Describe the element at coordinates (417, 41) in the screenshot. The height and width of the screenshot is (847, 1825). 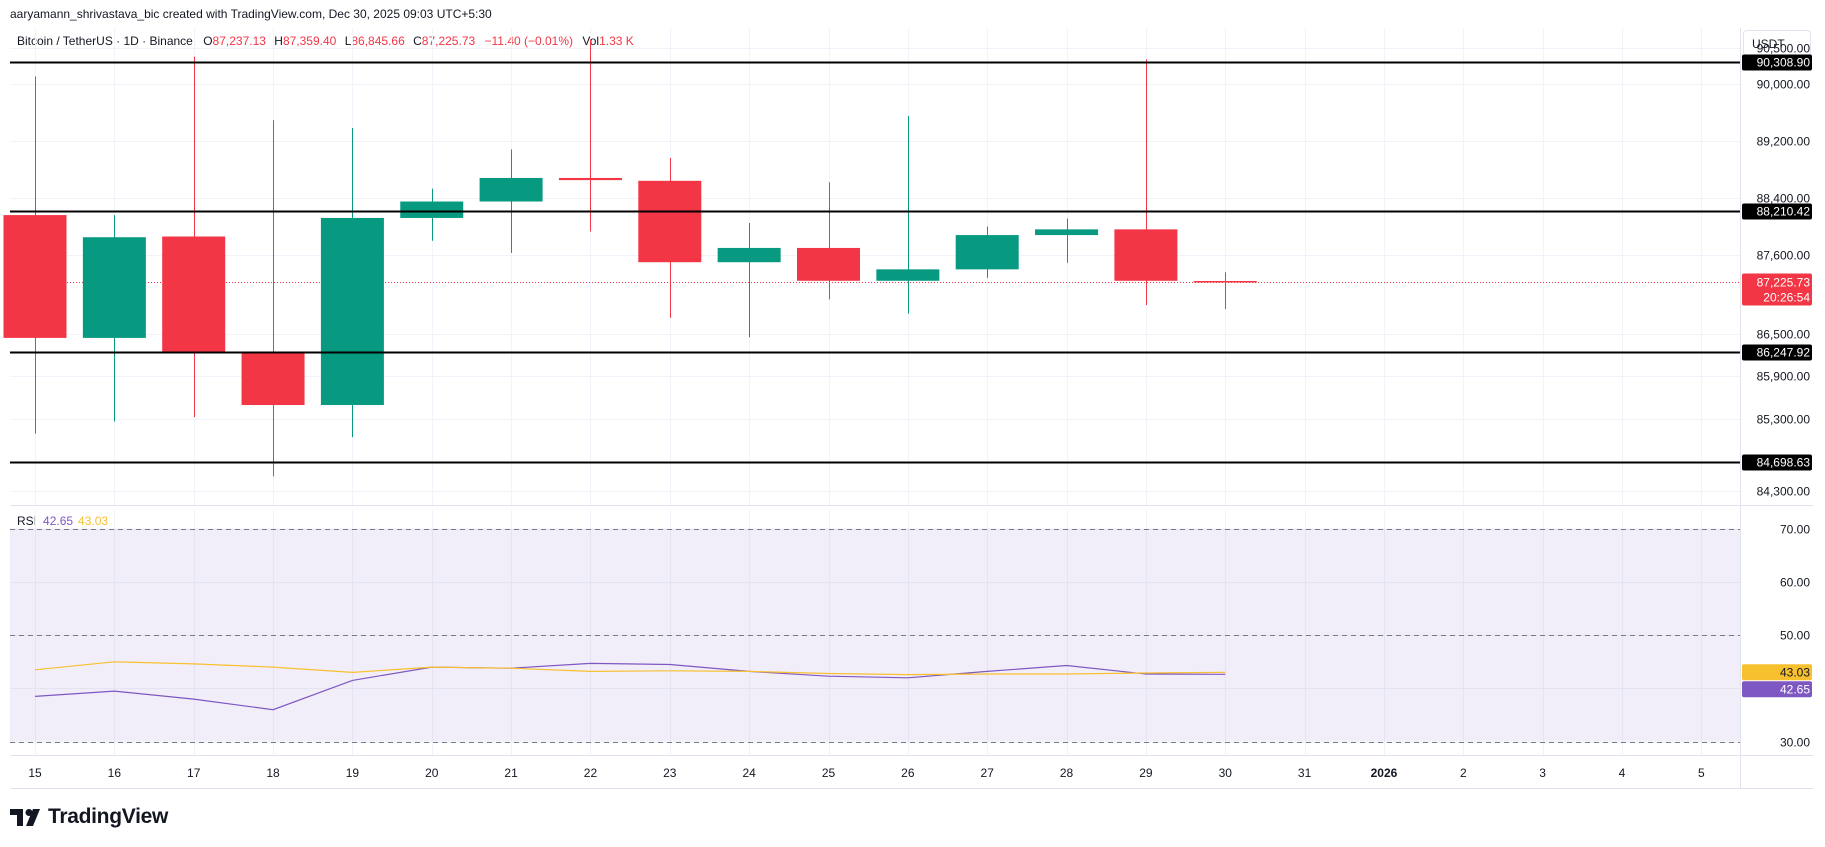
I see `close-label: C` at that location.